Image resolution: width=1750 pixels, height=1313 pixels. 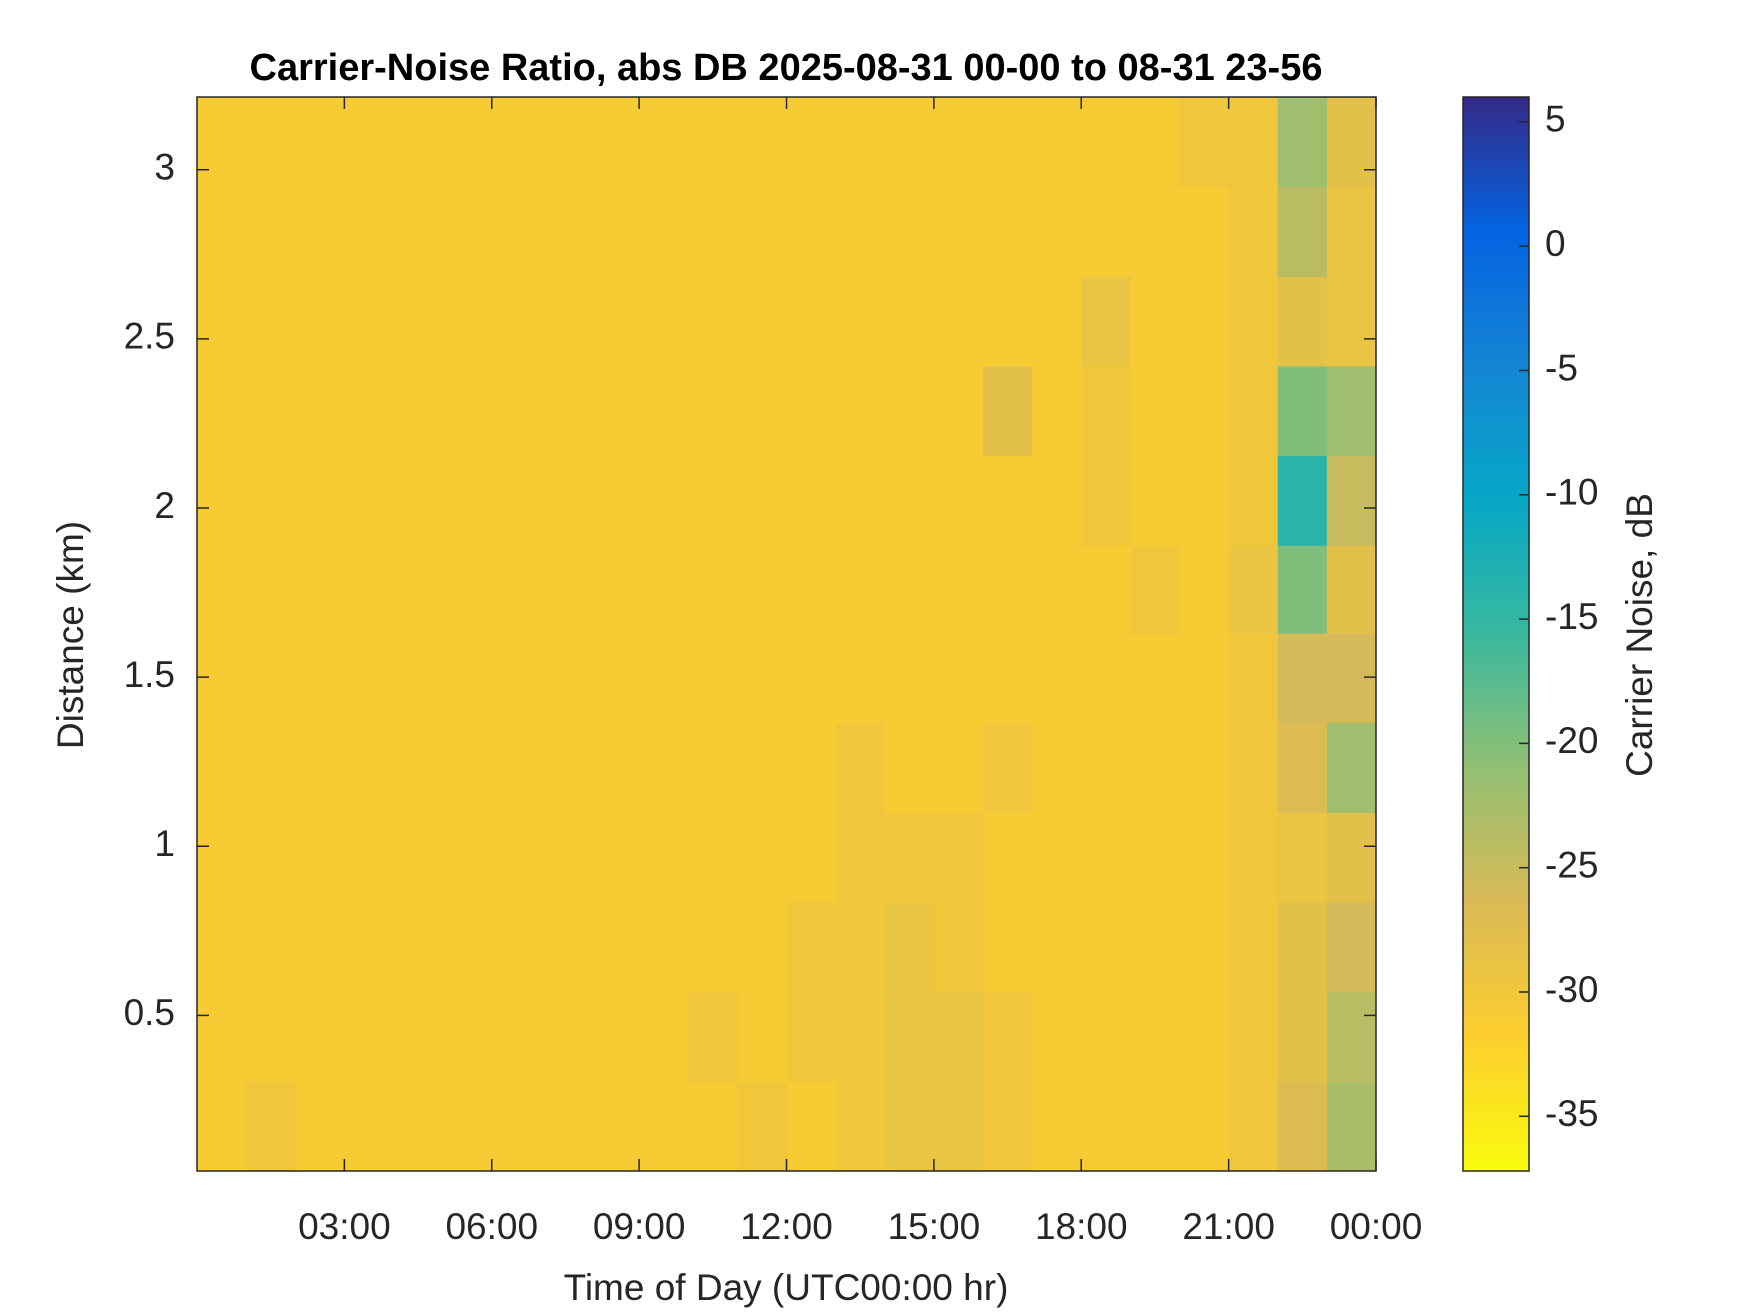 I want to click on colorbar-label: Carrier Noise, dB, so click(x=1639, y=635).